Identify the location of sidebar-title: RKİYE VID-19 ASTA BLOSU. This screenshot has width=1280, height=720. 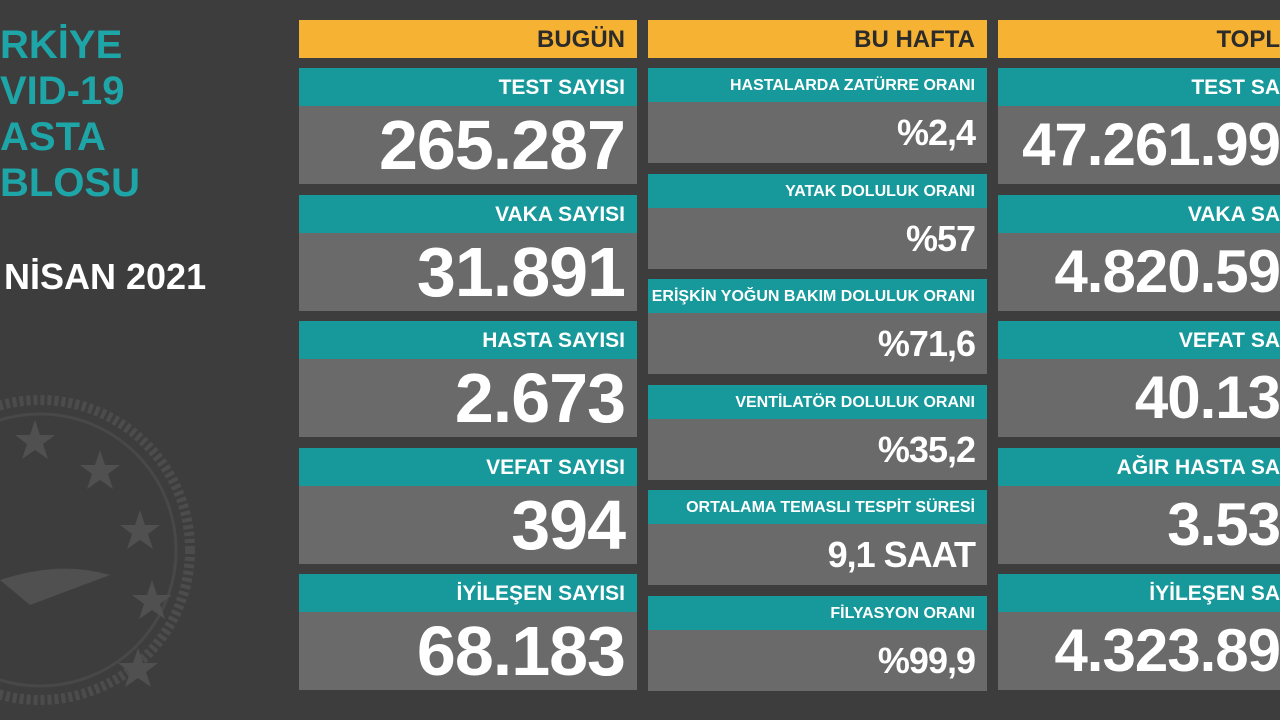
(70, 114).